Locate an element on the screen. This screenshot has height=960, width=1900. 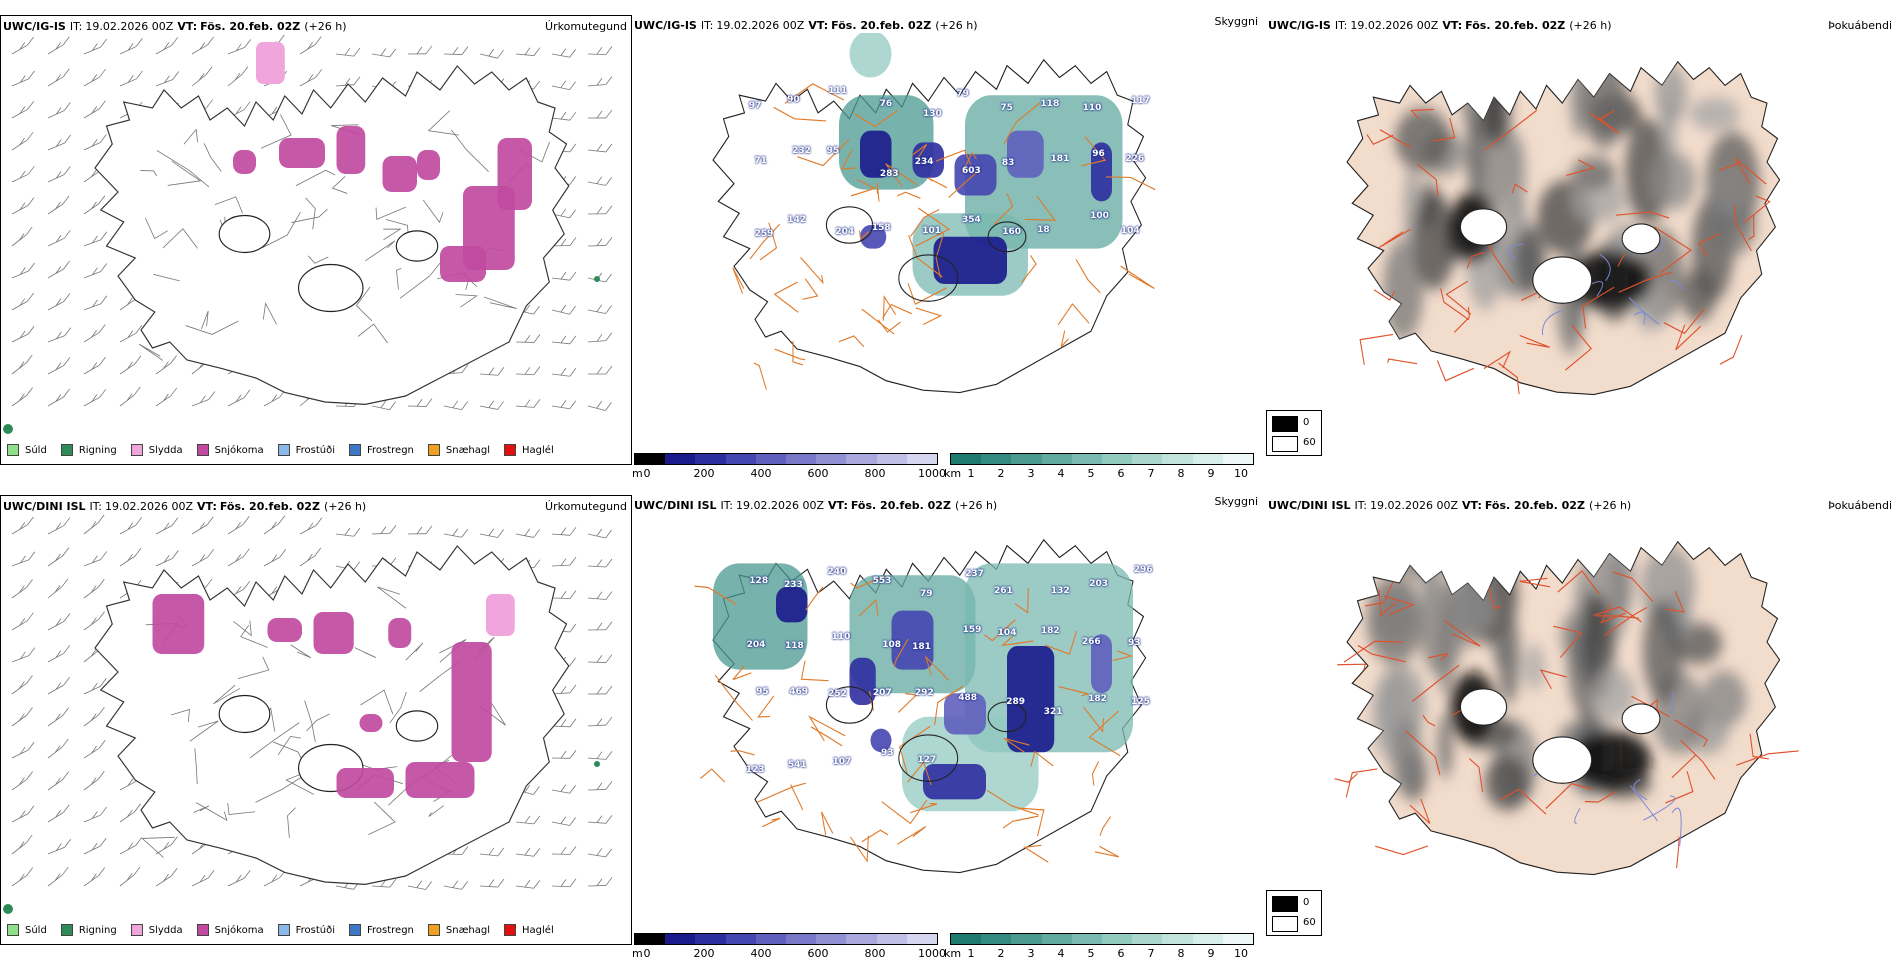
ptype-legend-item: Frostúði is located at coordinates (306, 450).